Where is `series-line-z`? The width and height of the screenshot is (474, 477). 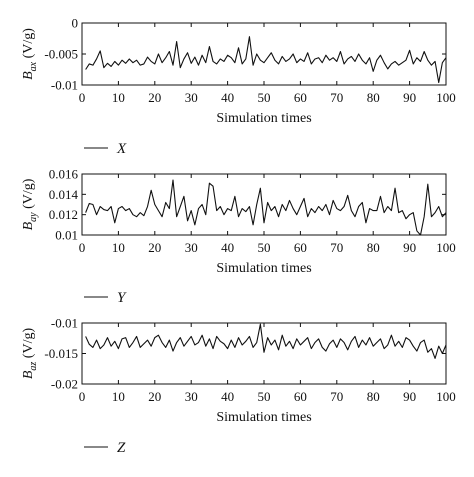
series-line-z is located at coordinates (266, 341).